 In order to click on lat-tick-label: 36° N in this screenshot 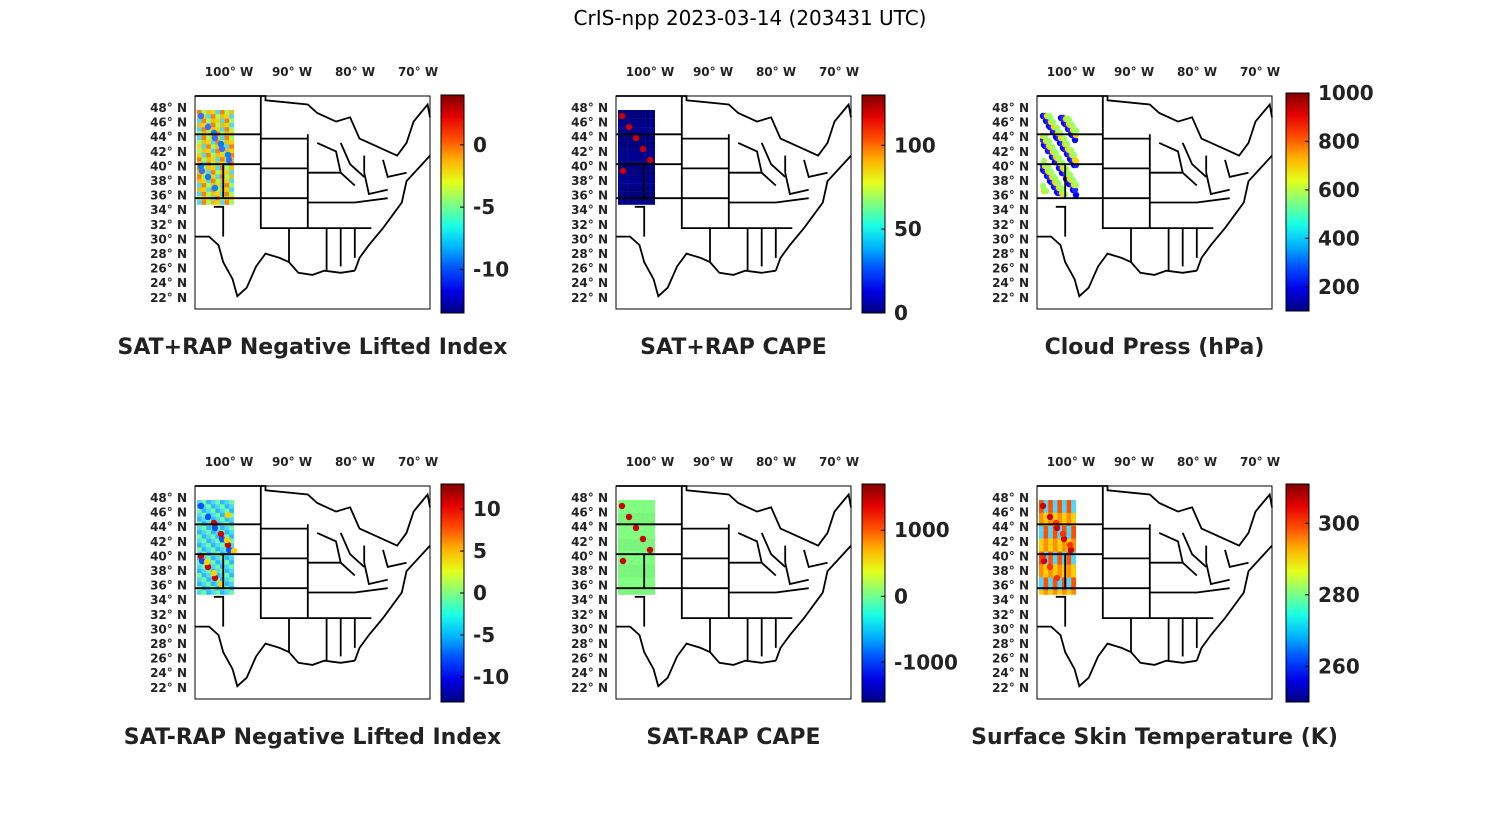, I will do `click(1010, 196)`.